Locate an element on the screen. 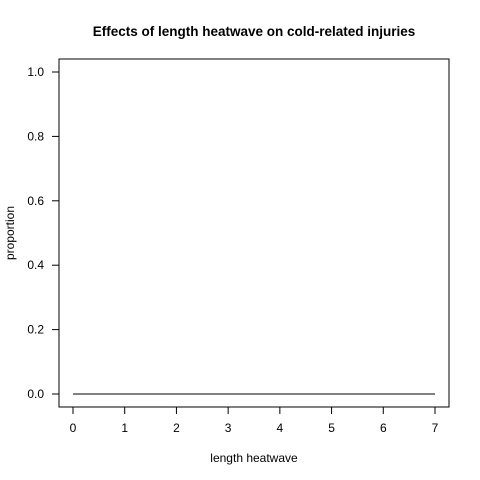  x-tick-label: 5 is located at coordinates (331, 428).